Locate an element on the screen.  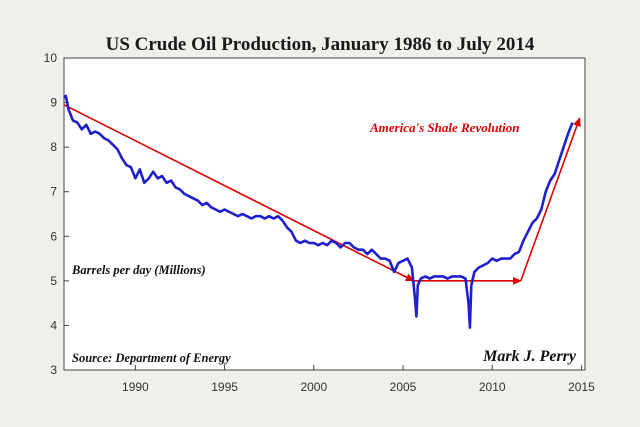
y-tick-label: 3 is located at coordinates (53, 370).